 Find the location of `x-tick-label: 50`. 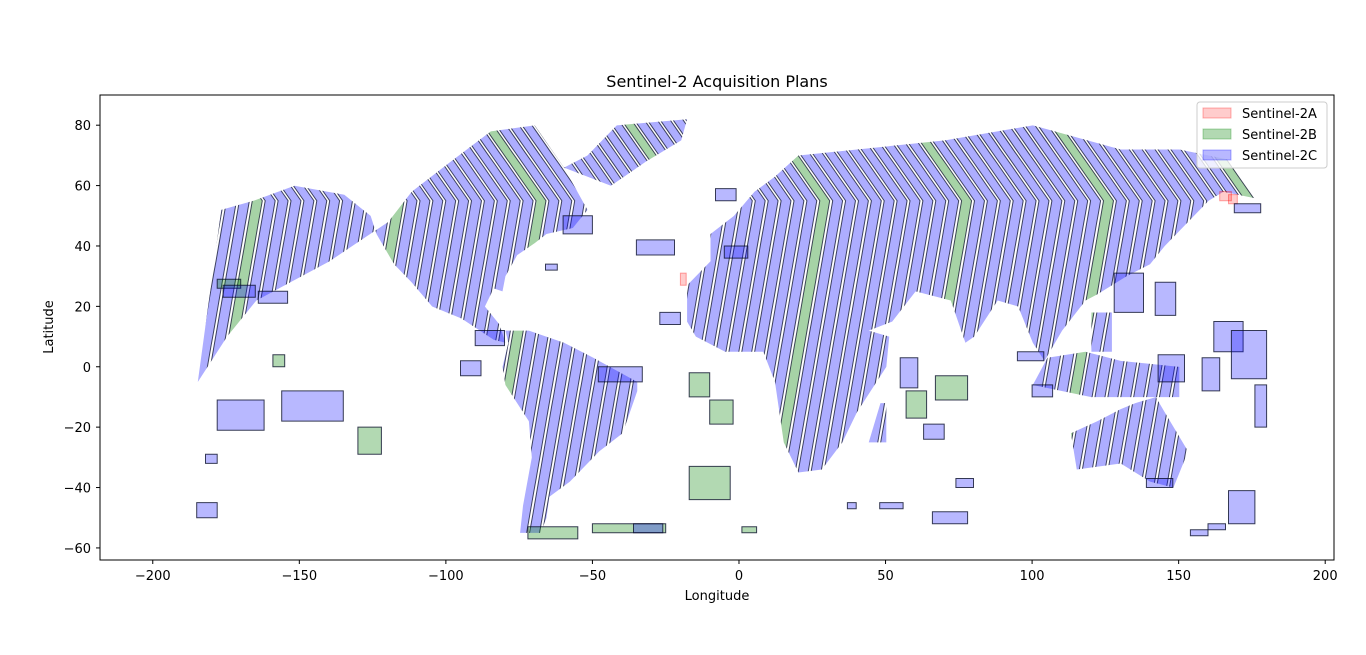

x-tick-label: 50 is located at coordinates (885, 576).